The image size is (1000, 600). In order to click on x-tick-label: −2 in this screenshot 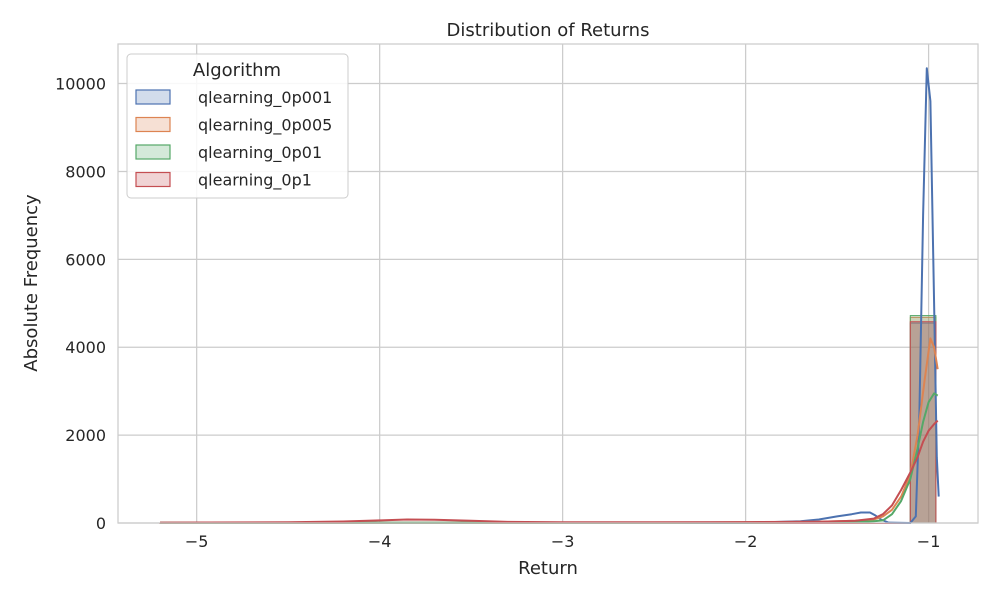, I will do `click(746, 541)`.